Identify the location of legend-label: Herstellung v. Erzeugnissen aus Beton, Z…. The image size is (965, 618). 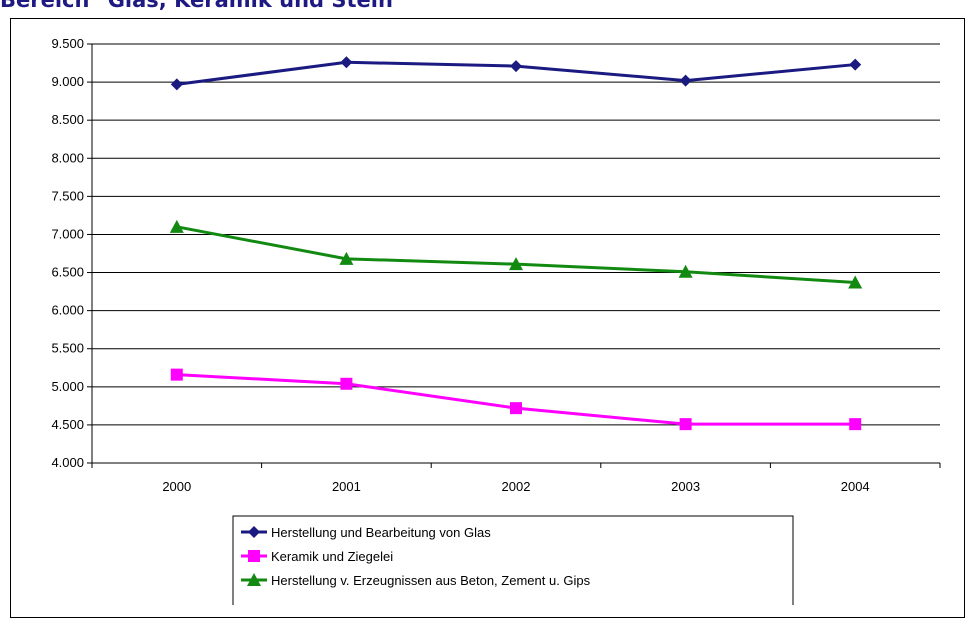
(431, 580).